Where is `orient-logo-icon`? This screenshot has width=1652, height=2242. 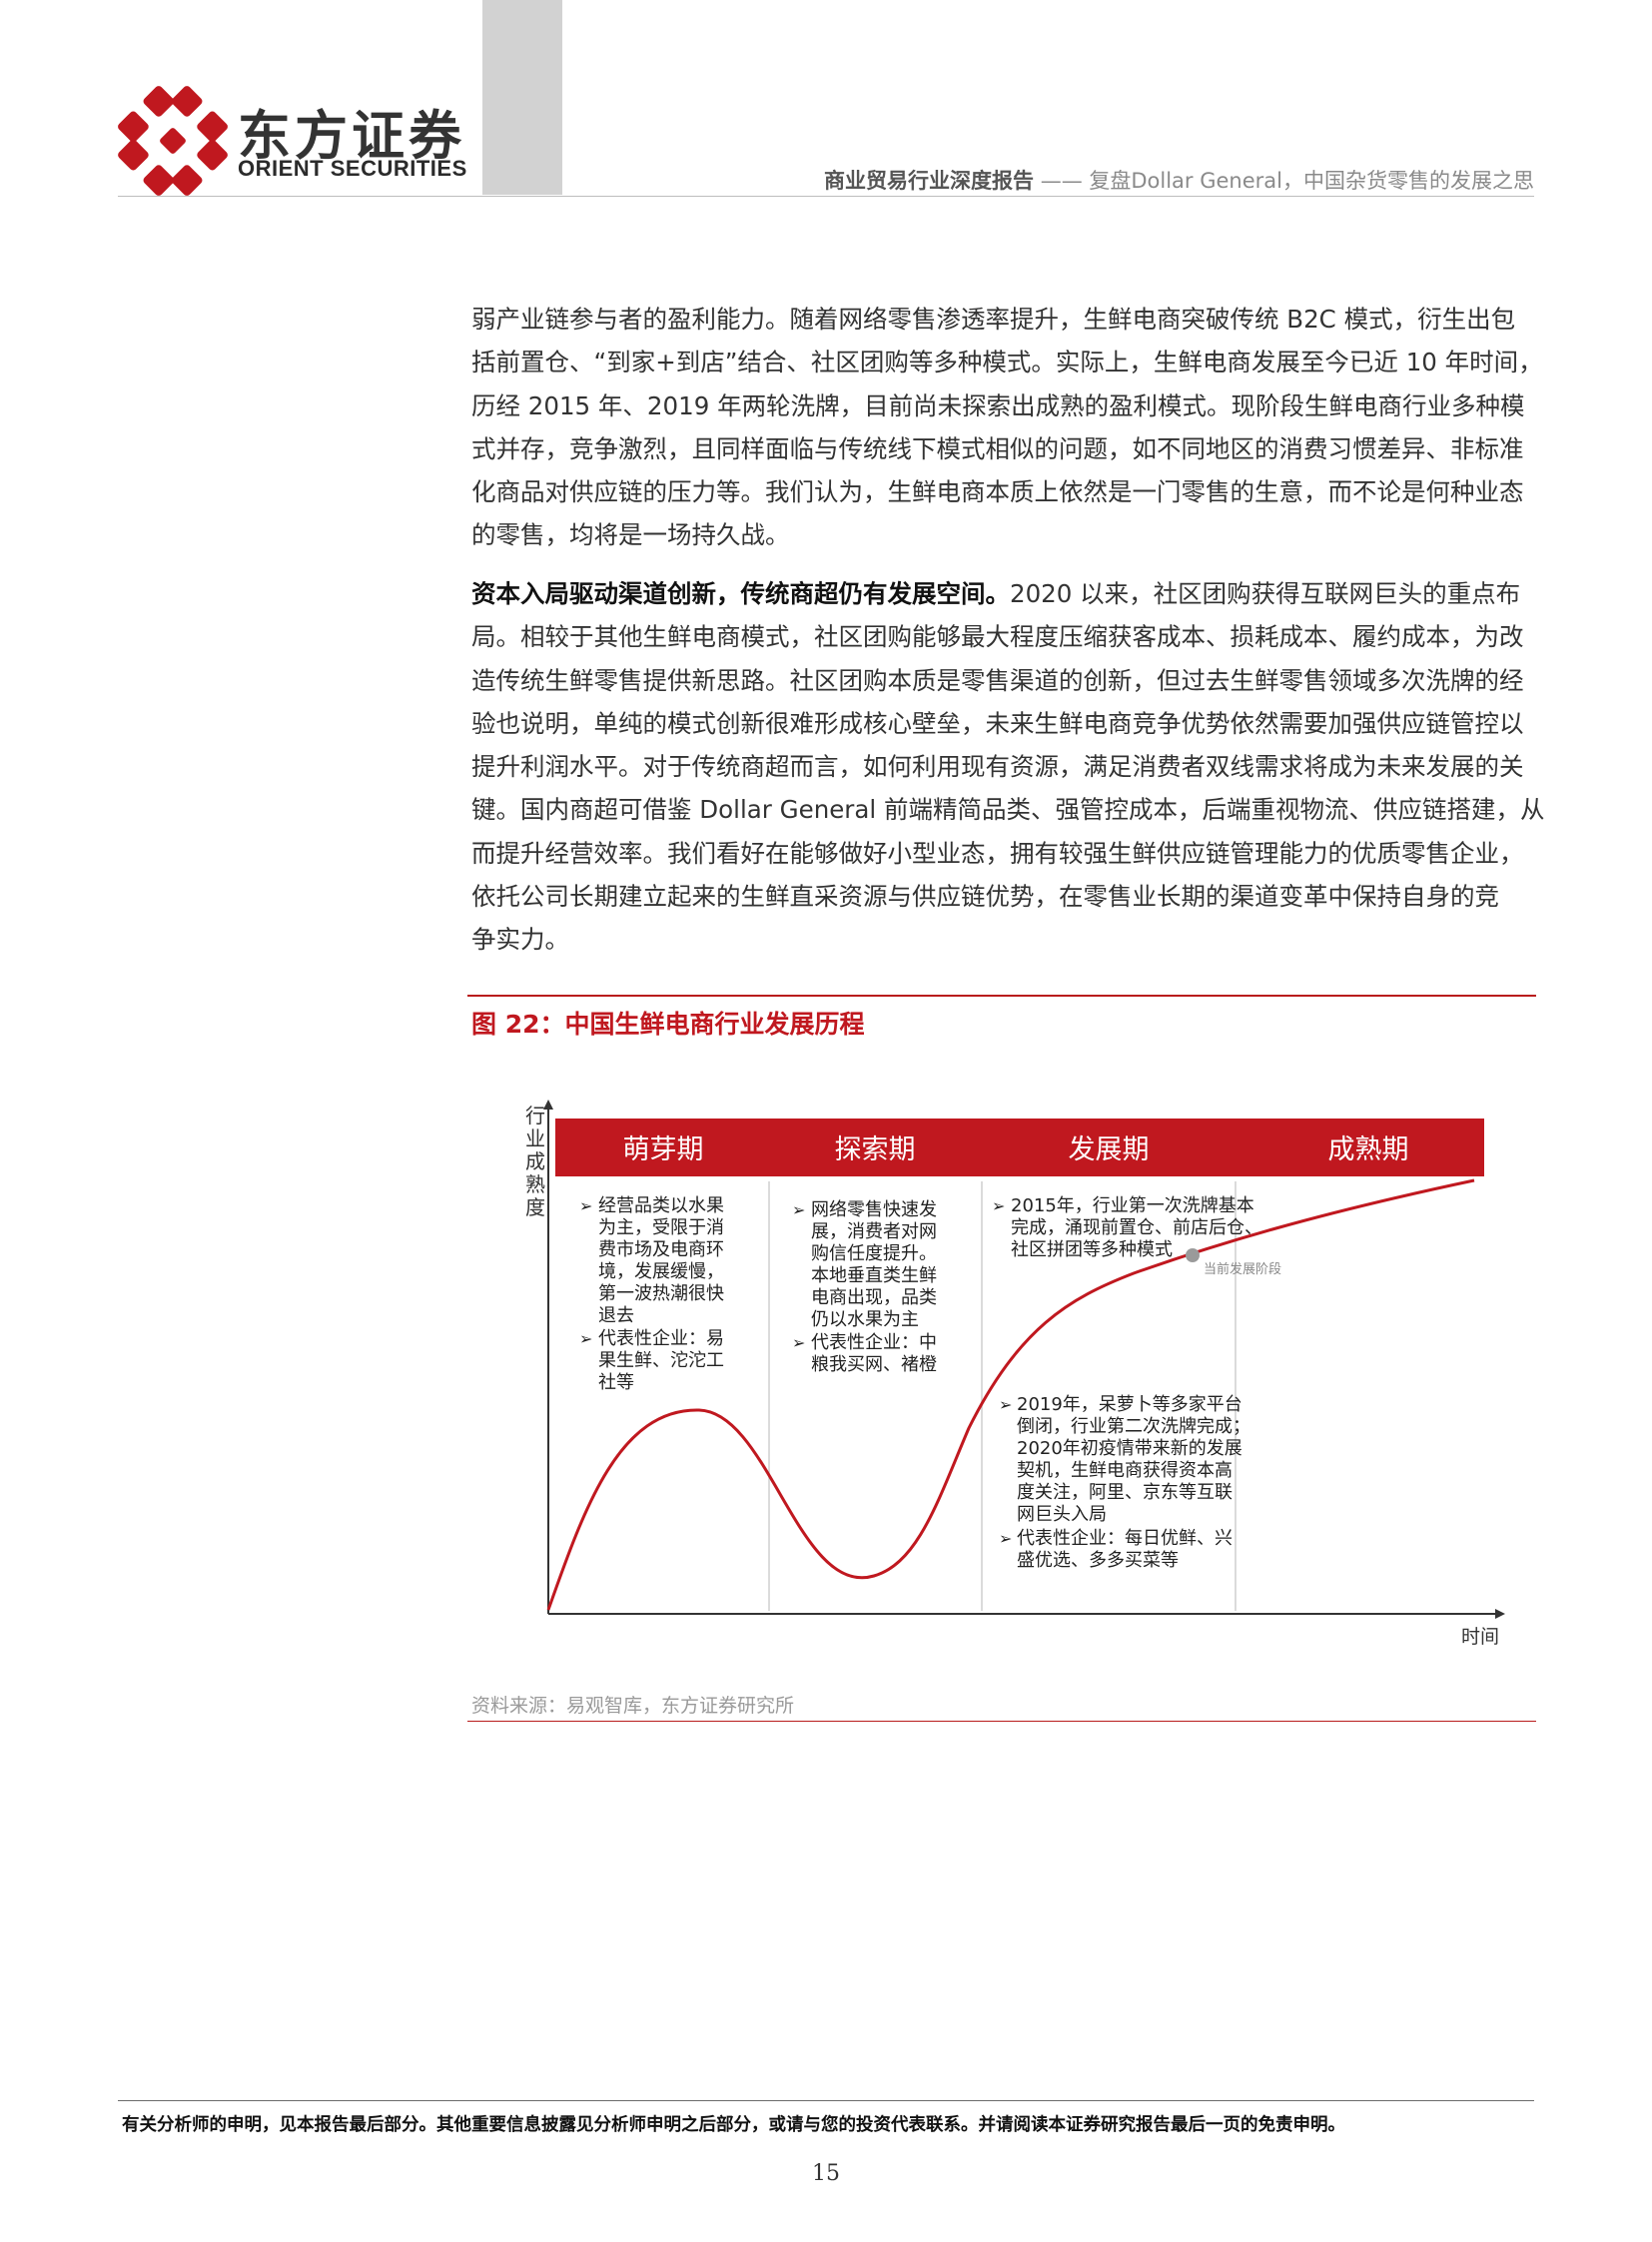
orient-logo-icon is located at coordinates (173, 141).